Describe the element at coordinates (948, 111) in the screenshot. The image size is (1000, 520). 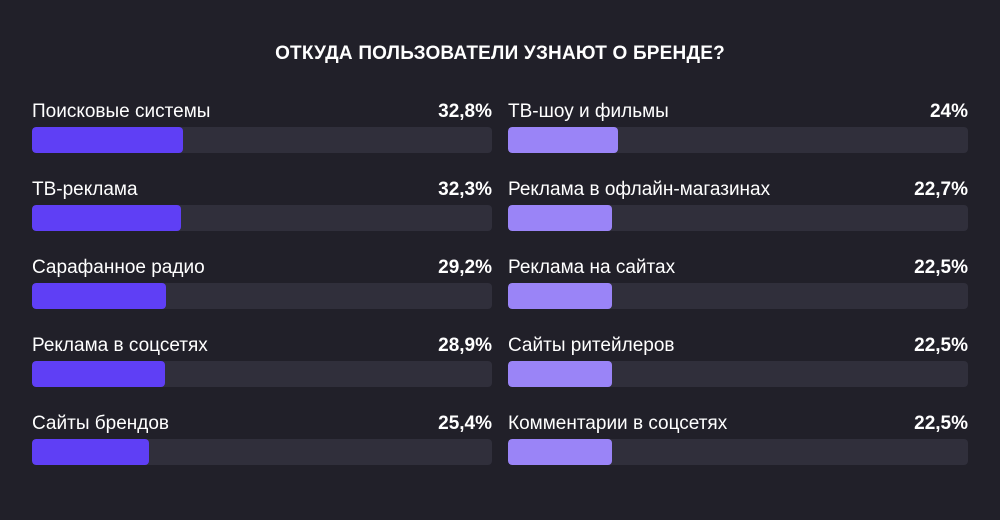
I see `bar-value: 24%` at that location.